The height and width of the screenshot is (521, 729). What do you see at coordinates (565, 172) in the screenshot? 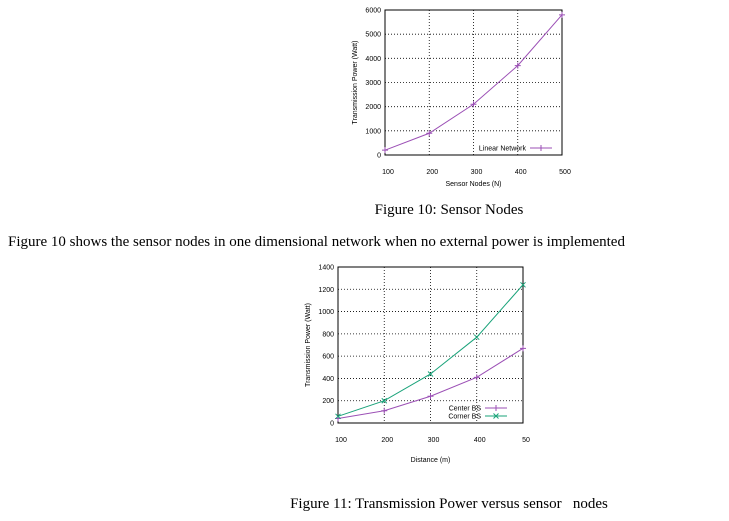
I see `x-tick-label: 500` at bounding box center [565, 172].